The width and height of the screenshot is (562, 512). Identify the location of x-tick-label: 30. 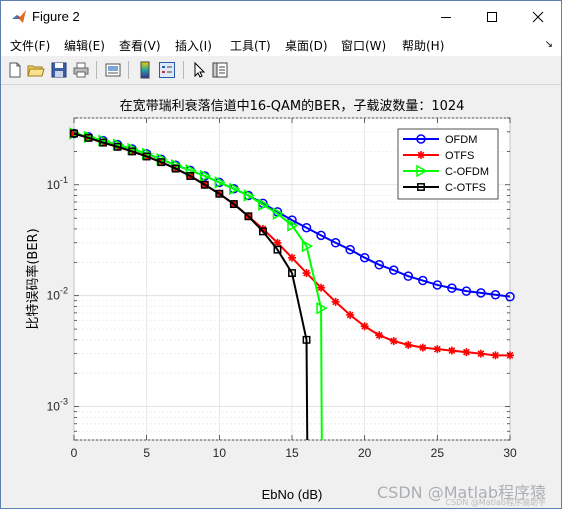
(510, 453).